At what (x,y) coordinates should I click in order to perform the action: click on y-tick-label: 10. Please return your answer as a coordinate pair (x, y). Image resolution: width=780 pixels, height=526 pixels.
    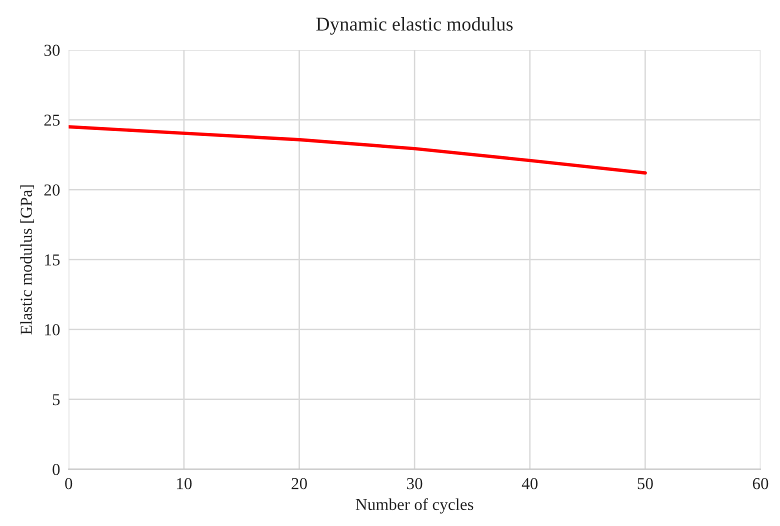
    Looking at the image, I should click on (52, 330).